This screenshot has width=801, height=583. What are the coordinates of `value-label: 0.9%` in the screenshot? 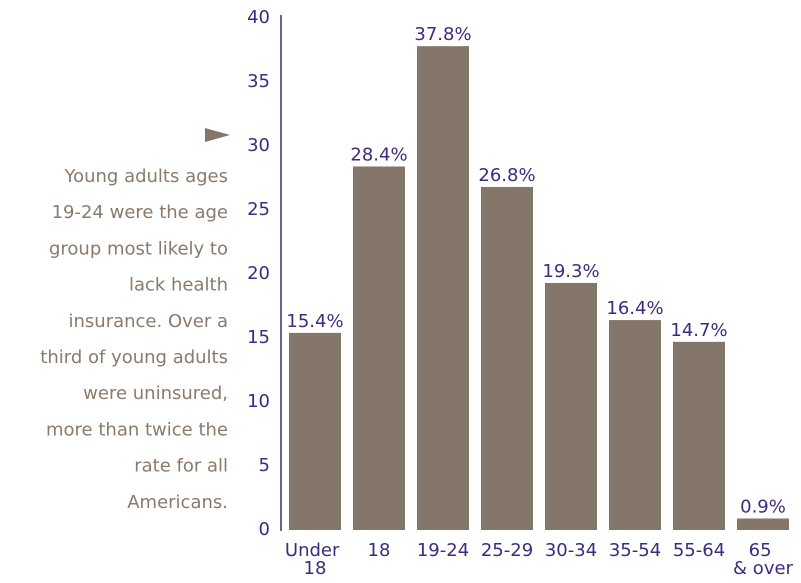 It's located at (763, 506).